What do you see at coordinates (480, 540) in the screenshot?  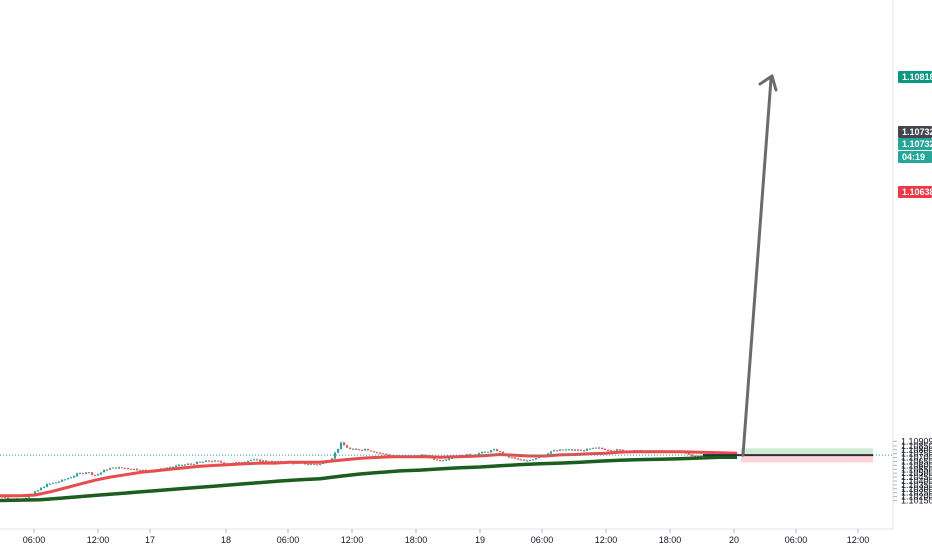 I see `time-tick-label: 19` at bounding box center [480, 540].